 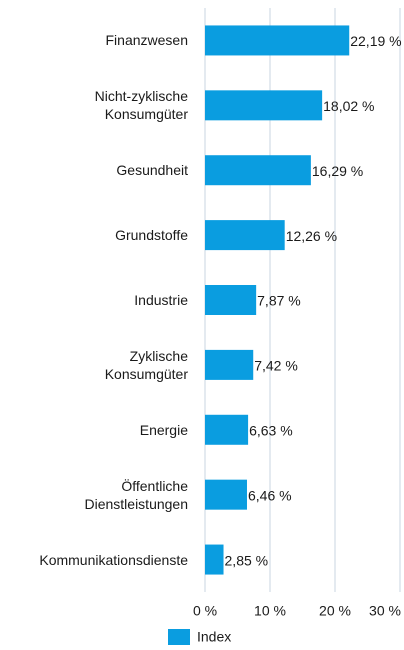 What do you see at coordinates (113, 559) in the screenshot?
I see `y-tick-label: Kommunikationsdienste` at bounding box center [113, 559].